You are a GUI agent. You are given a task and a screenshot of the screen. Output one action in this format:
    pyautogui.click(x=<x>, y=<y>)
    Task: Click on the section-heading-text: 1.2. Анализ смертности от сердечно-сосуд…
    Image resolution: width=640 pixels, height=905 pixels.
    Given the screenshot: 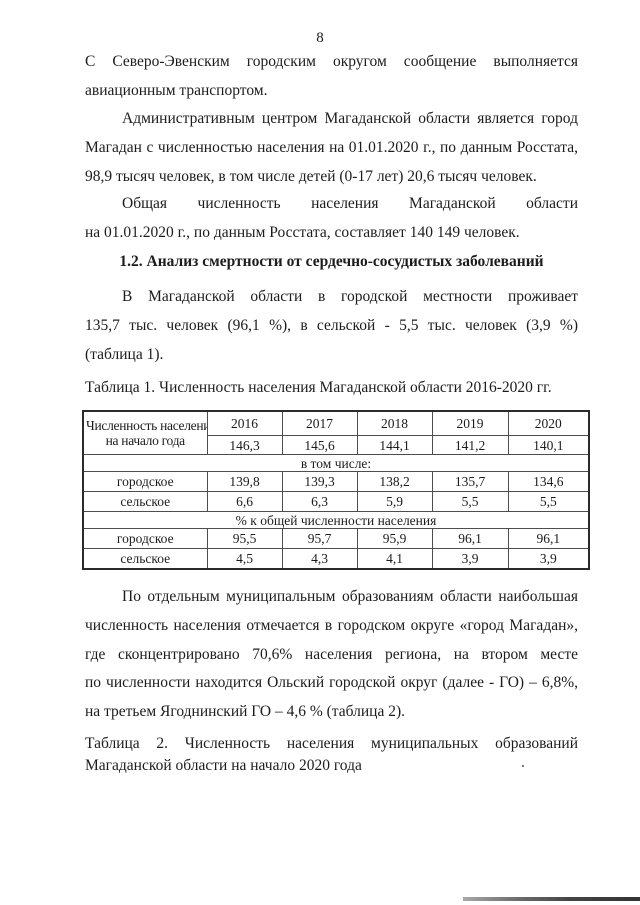 What is the action you would take?
    pyautogui.click(x=331, y=261)
    